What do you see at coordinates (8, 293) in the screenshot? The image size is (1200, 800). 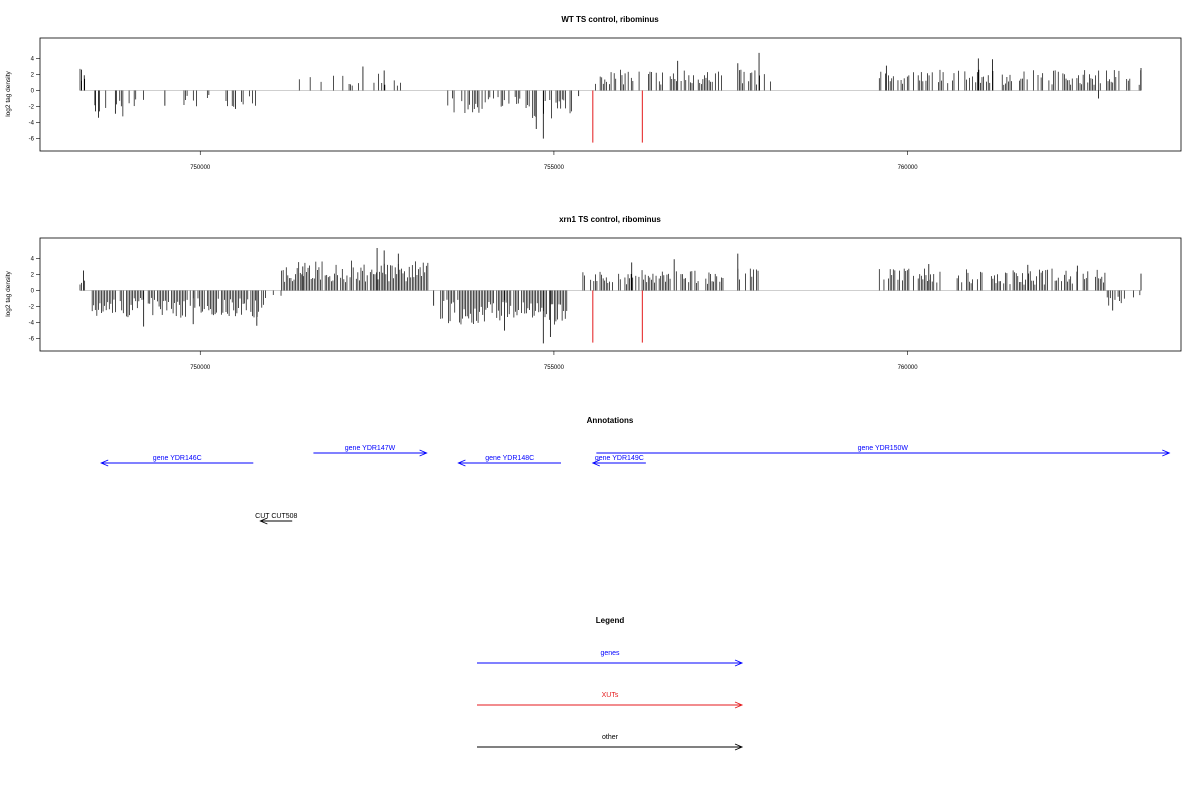 I see `xrn1-y-axis-label: log2 tag density` at bounding box center [8, 293].